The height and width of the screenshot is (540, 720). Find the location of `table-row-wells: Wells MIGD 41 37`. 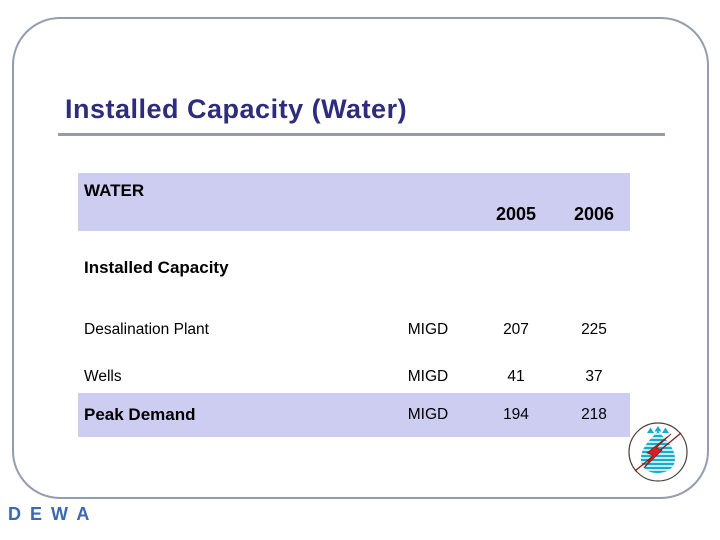

table-row-wells: Wells MIGD 41 37 is located at coordinates (354, 377).